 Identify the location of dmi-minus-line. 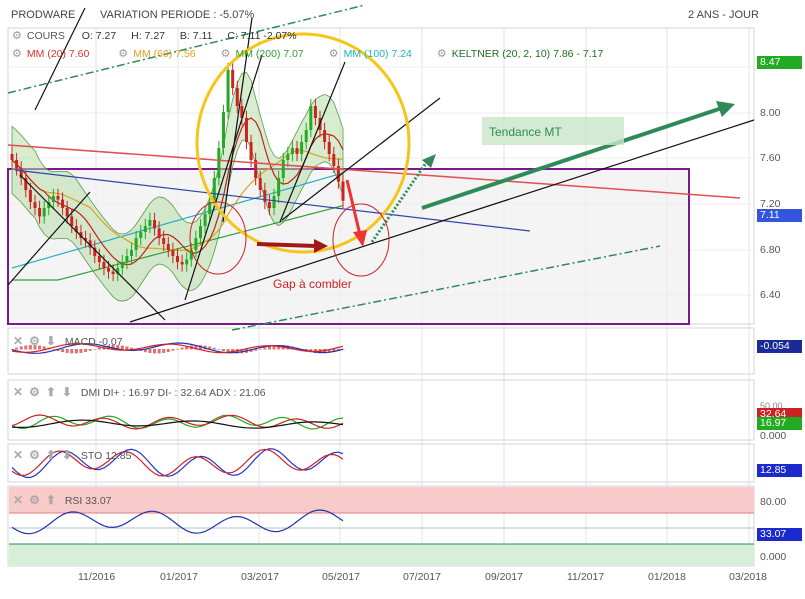
(177, 422).